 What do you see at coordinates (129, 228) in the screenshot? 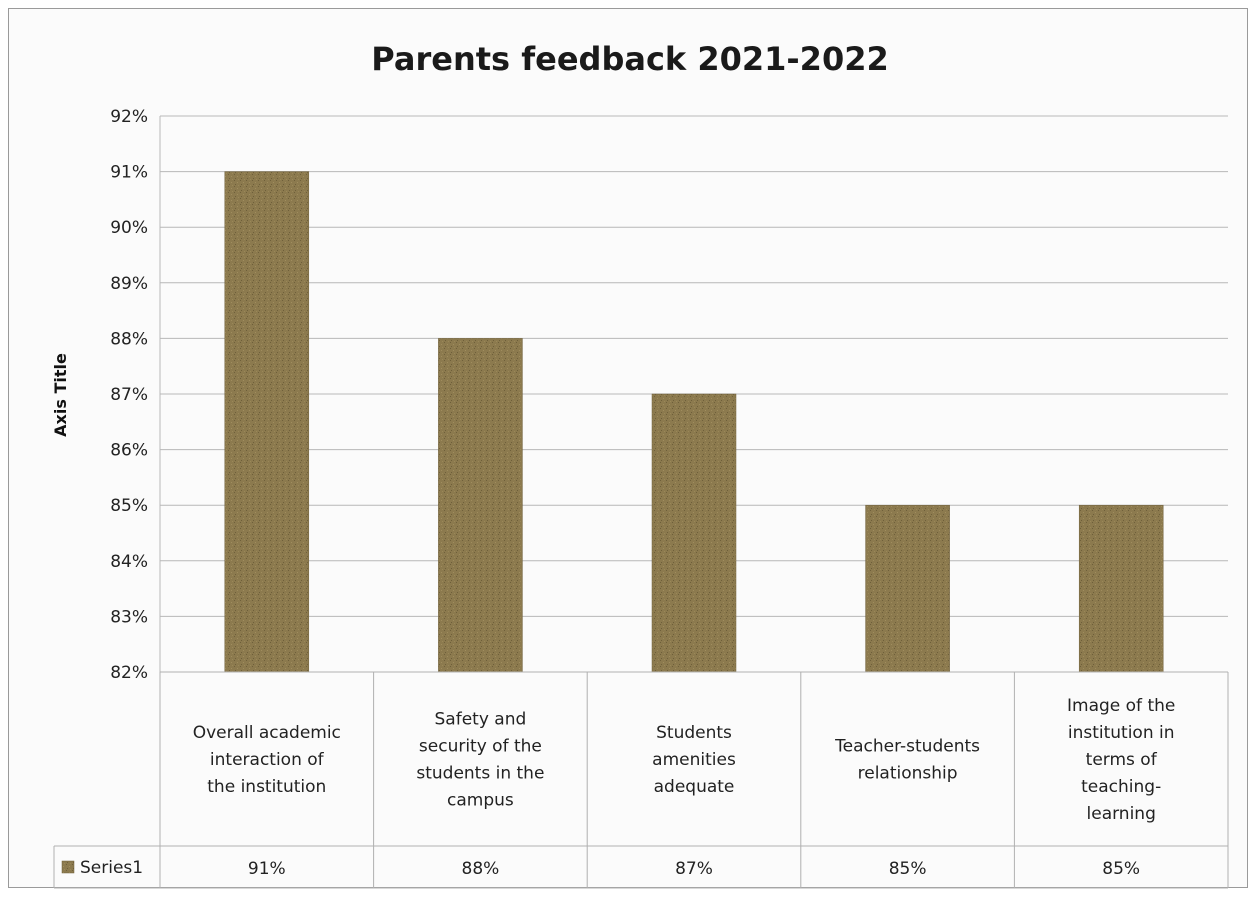
I see `y-tick-label: 90%` at bounding box center [129, 228].